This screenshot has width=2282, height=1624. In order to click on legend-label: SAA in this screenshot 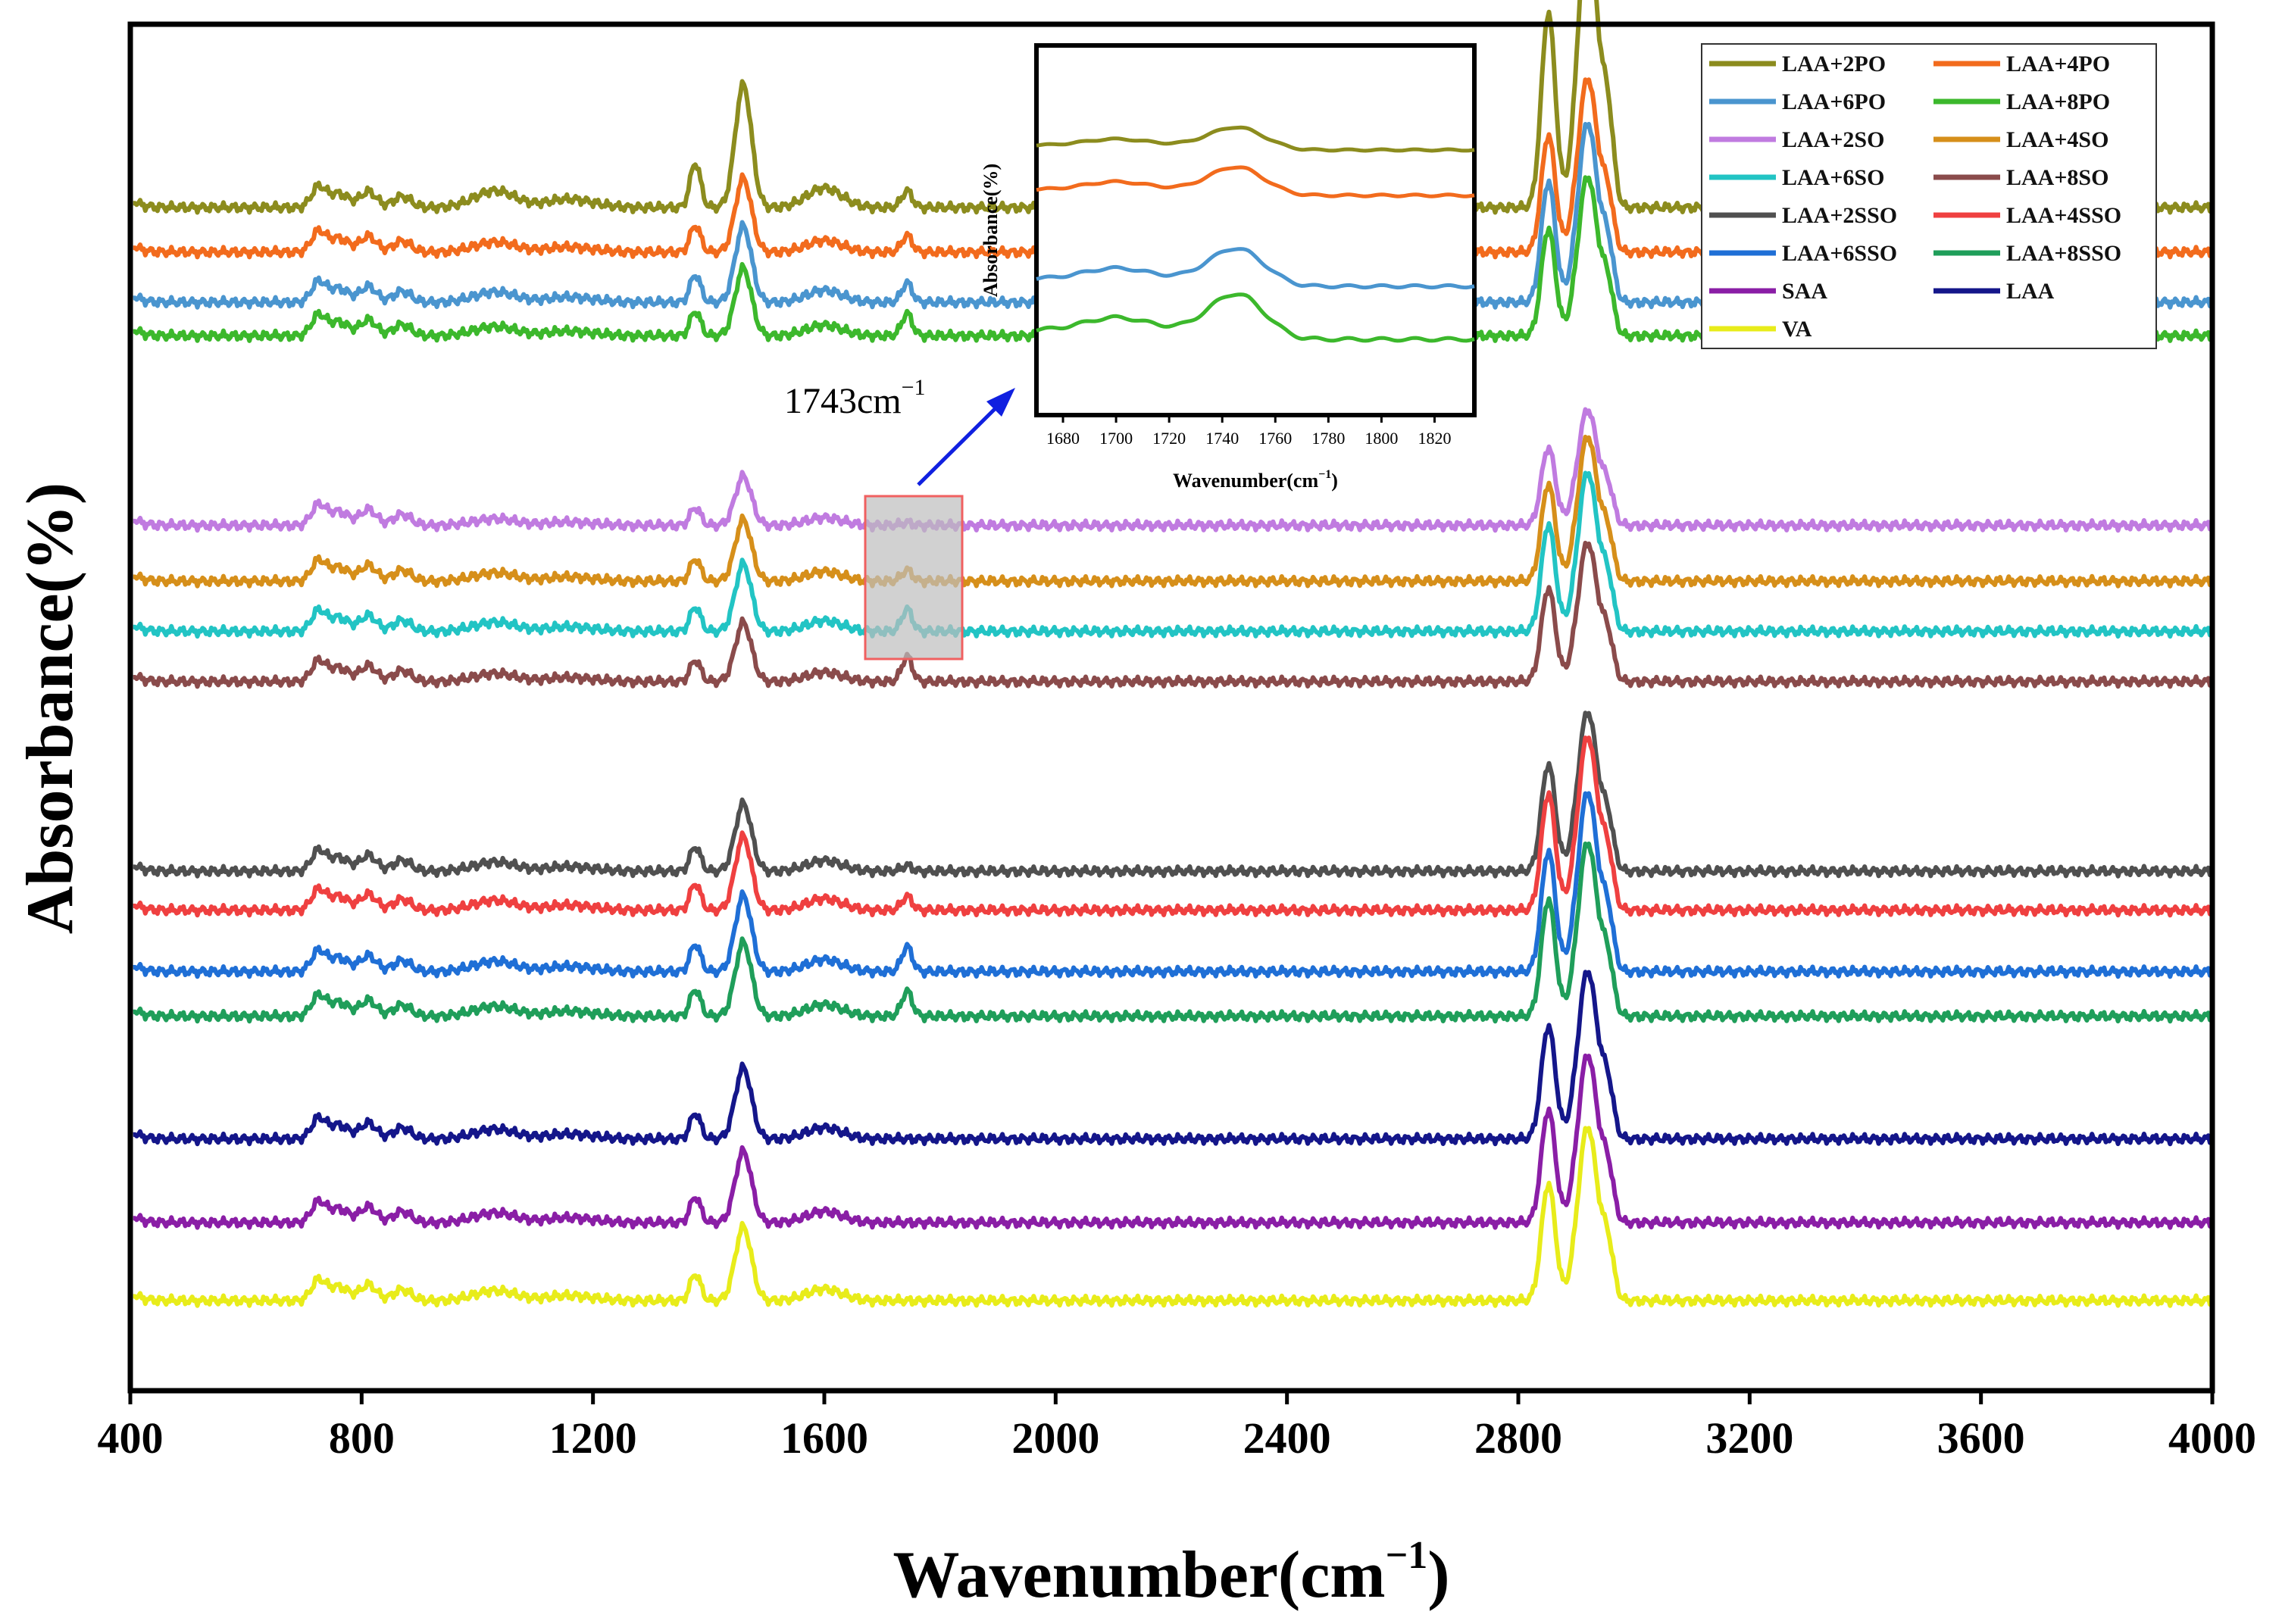, I will do `click(1805, 291)`.